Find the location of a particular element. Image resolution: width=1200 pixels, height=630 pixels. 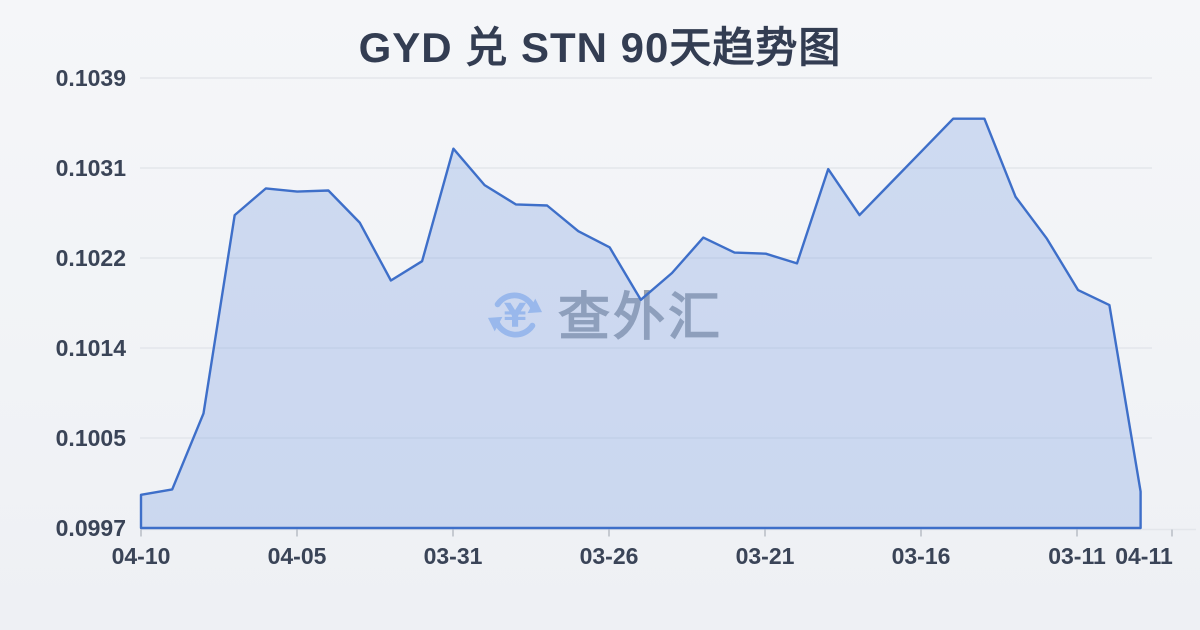

watermark-text: 查外汇 is located at coordinates (641, 317).